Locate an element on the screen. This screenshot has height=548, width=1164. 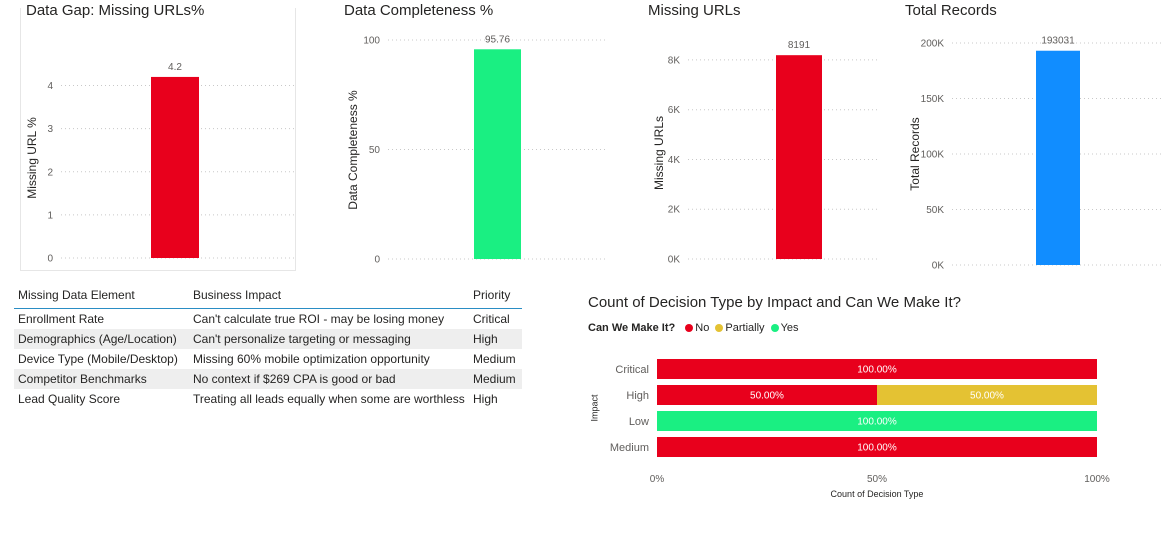
table-cell: No context if $269 CPA is good or bad is located at coordinates (329, 379).